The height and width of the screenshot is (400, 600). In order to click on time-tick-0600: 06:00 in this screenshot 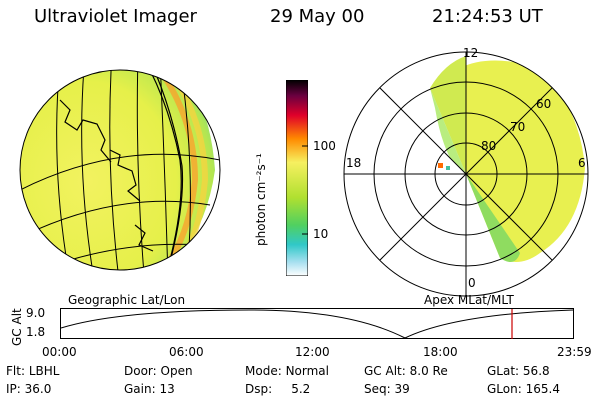, I will do `click(186, 352)`.